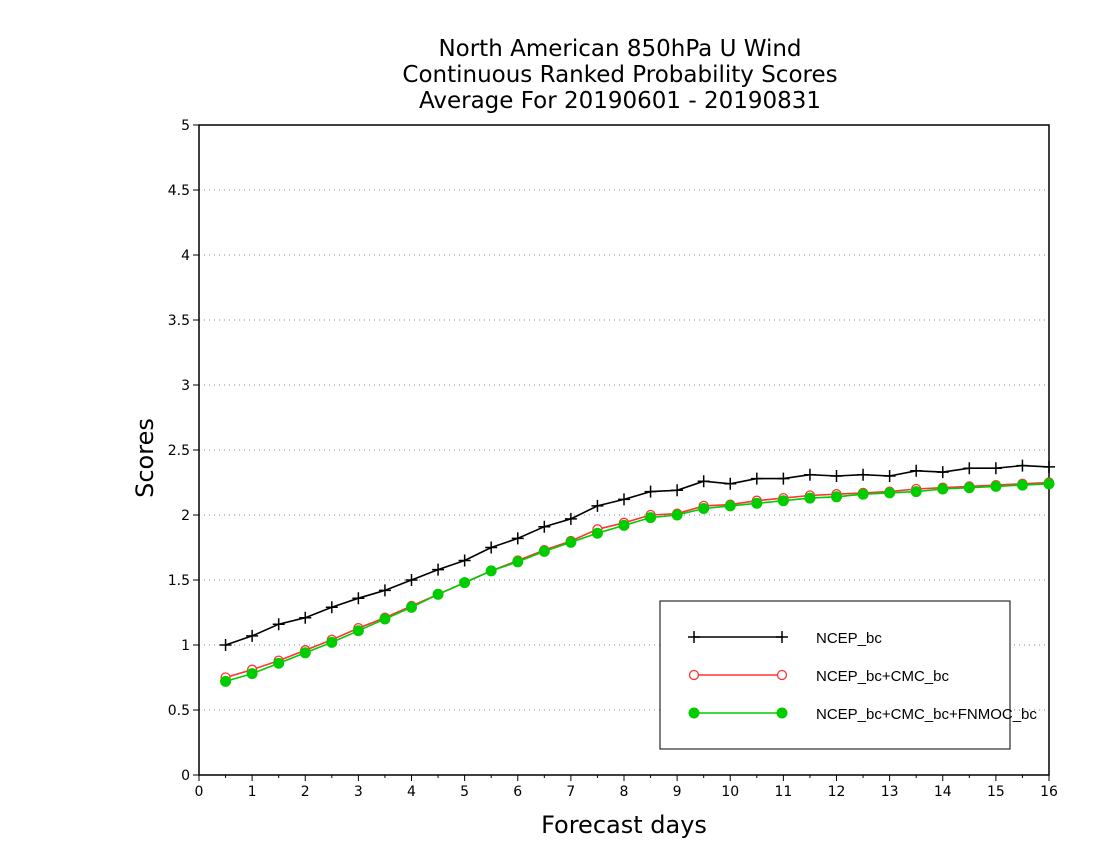 This screenshot has width=1100, height=850. What do you see at coordinates (145, 458) in the screenshot?
I see `y-axis-title: Scores` at bounding box center [145, 458].